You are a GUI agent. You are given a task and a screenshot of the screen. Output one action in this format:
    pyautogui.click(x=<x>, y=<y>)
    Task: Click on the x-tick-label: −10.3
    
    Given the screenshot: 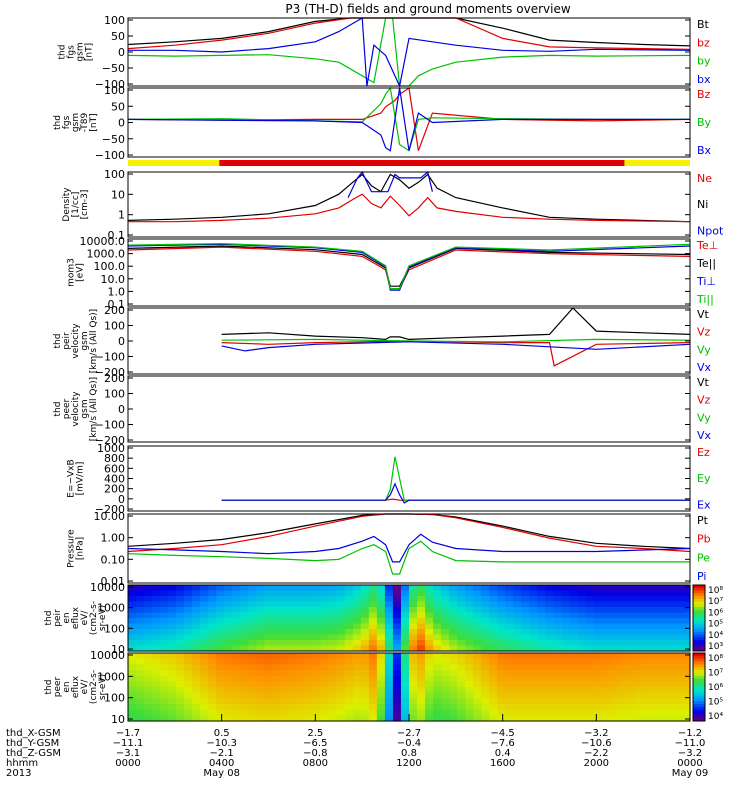 What is the action you would take?
    pyautogui.click(x=221, y=743)
    